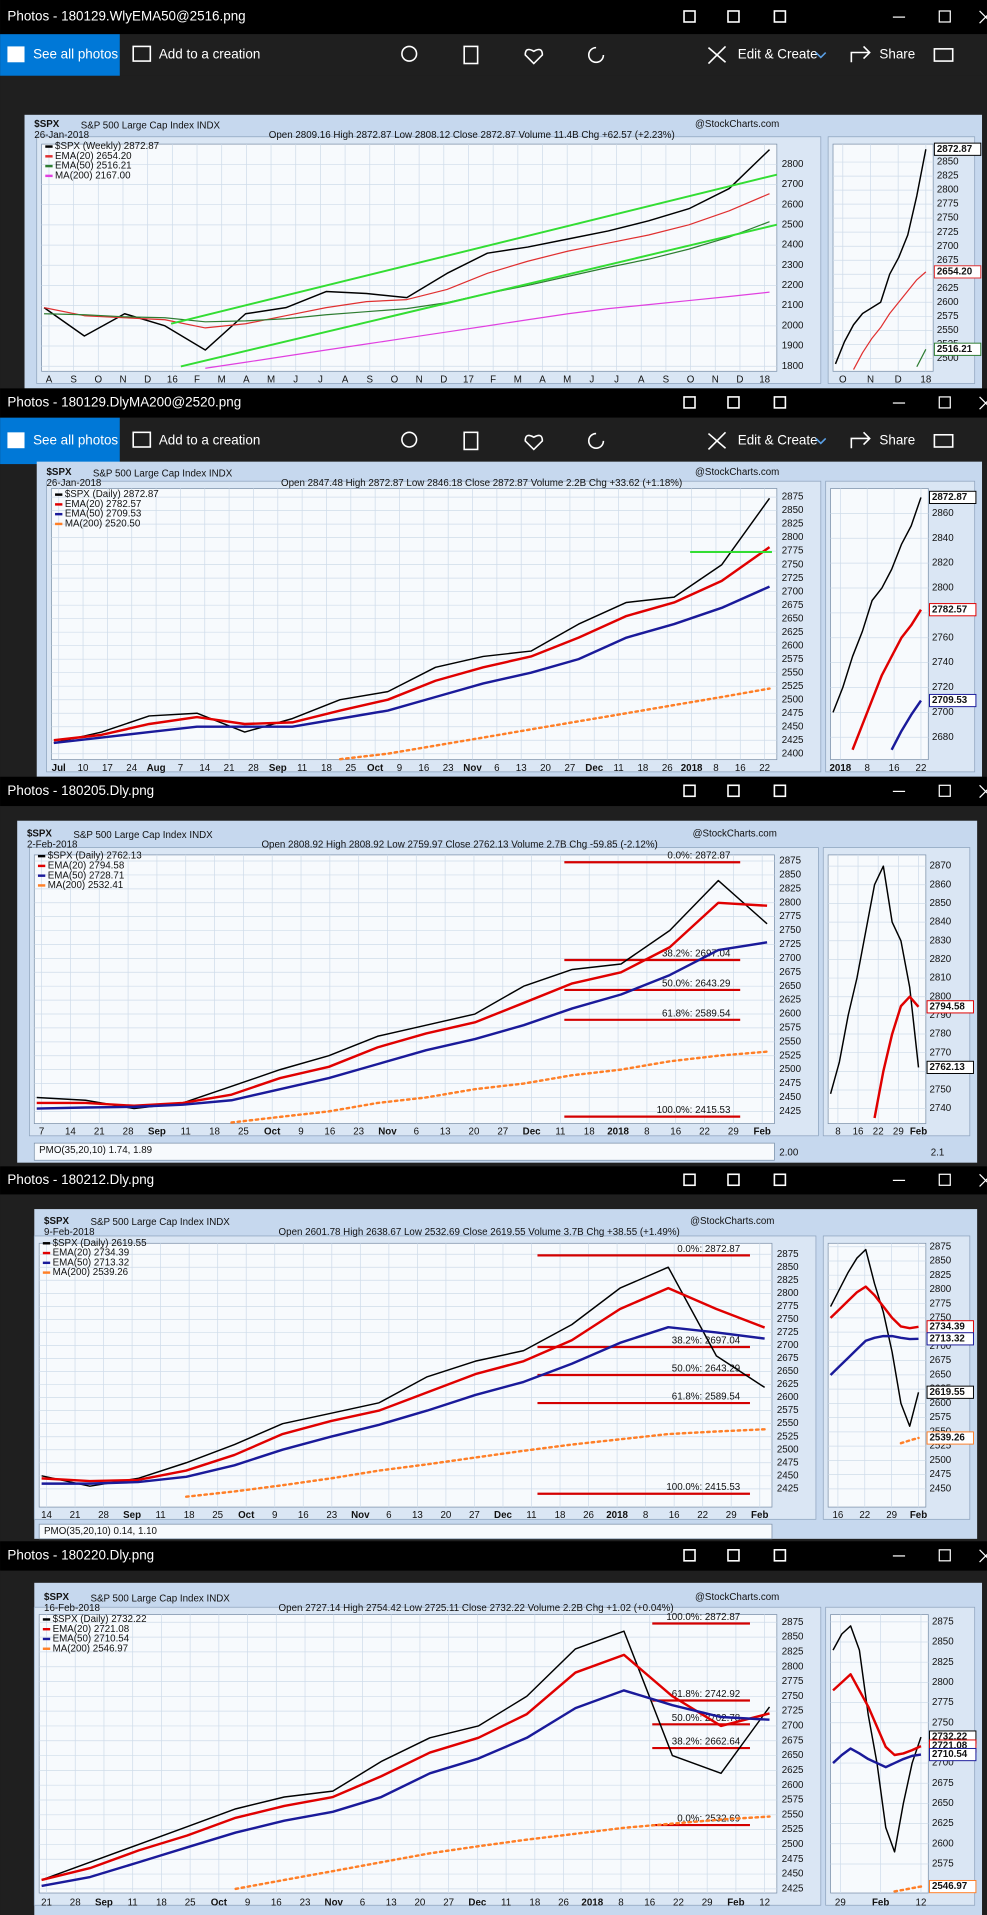  What do you see at coordinates (941, 1261) in the screenshot?
I see `side-y-tick-label: 2850` at bounding box center [941, 1261].